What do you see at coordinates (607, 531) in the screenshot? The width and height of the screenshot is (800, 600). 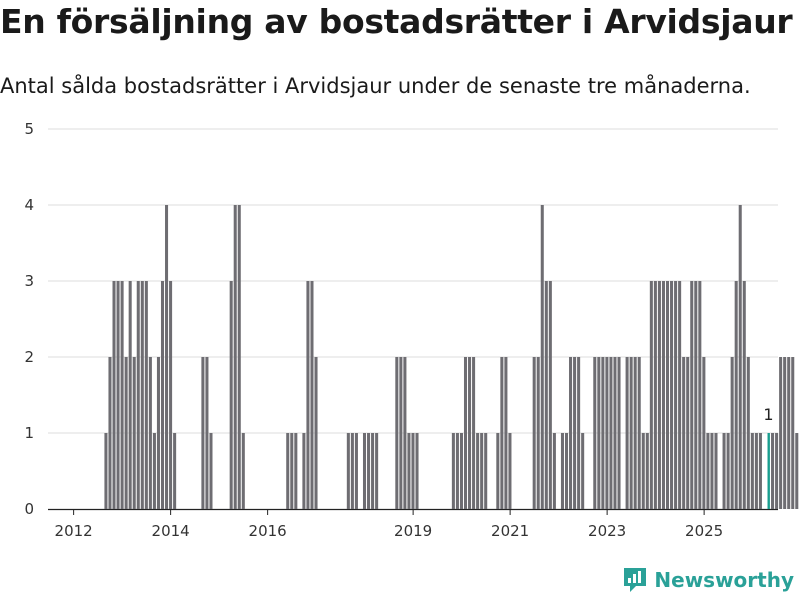 I see `x-tick-label: 2023` at bounding box center [607, 531].